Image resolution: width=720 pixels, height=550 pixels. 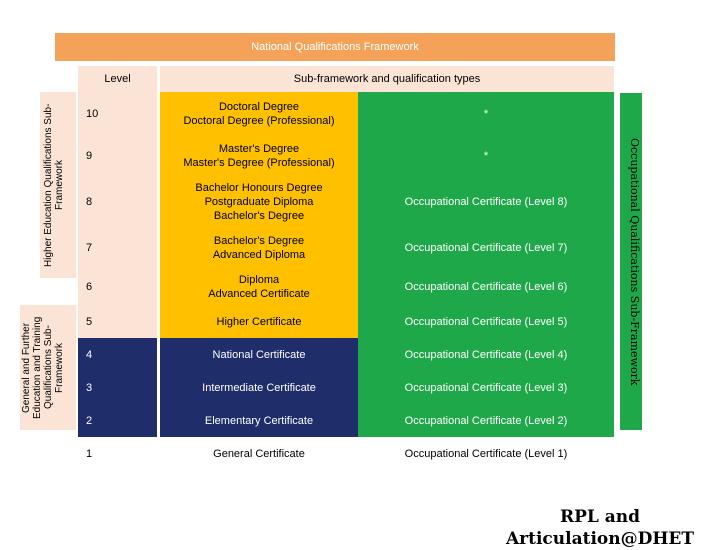 I want to click on occupational-cell: Occupational Certificate (Level 8), so click(x=486, y=201).